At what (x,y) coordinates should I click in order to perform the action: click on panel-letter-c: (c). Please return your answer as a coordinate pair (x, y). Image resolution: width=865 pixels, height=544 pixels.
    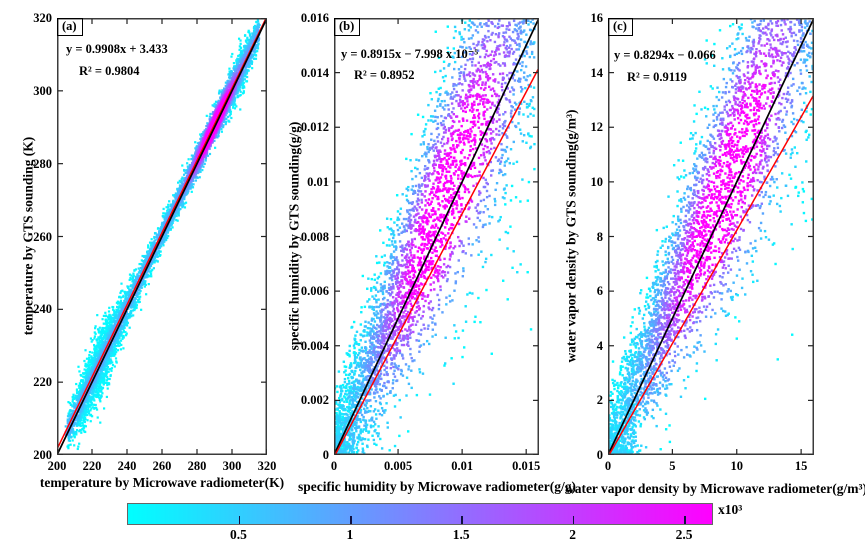
    Looking at the image, I should click on (620, 27).